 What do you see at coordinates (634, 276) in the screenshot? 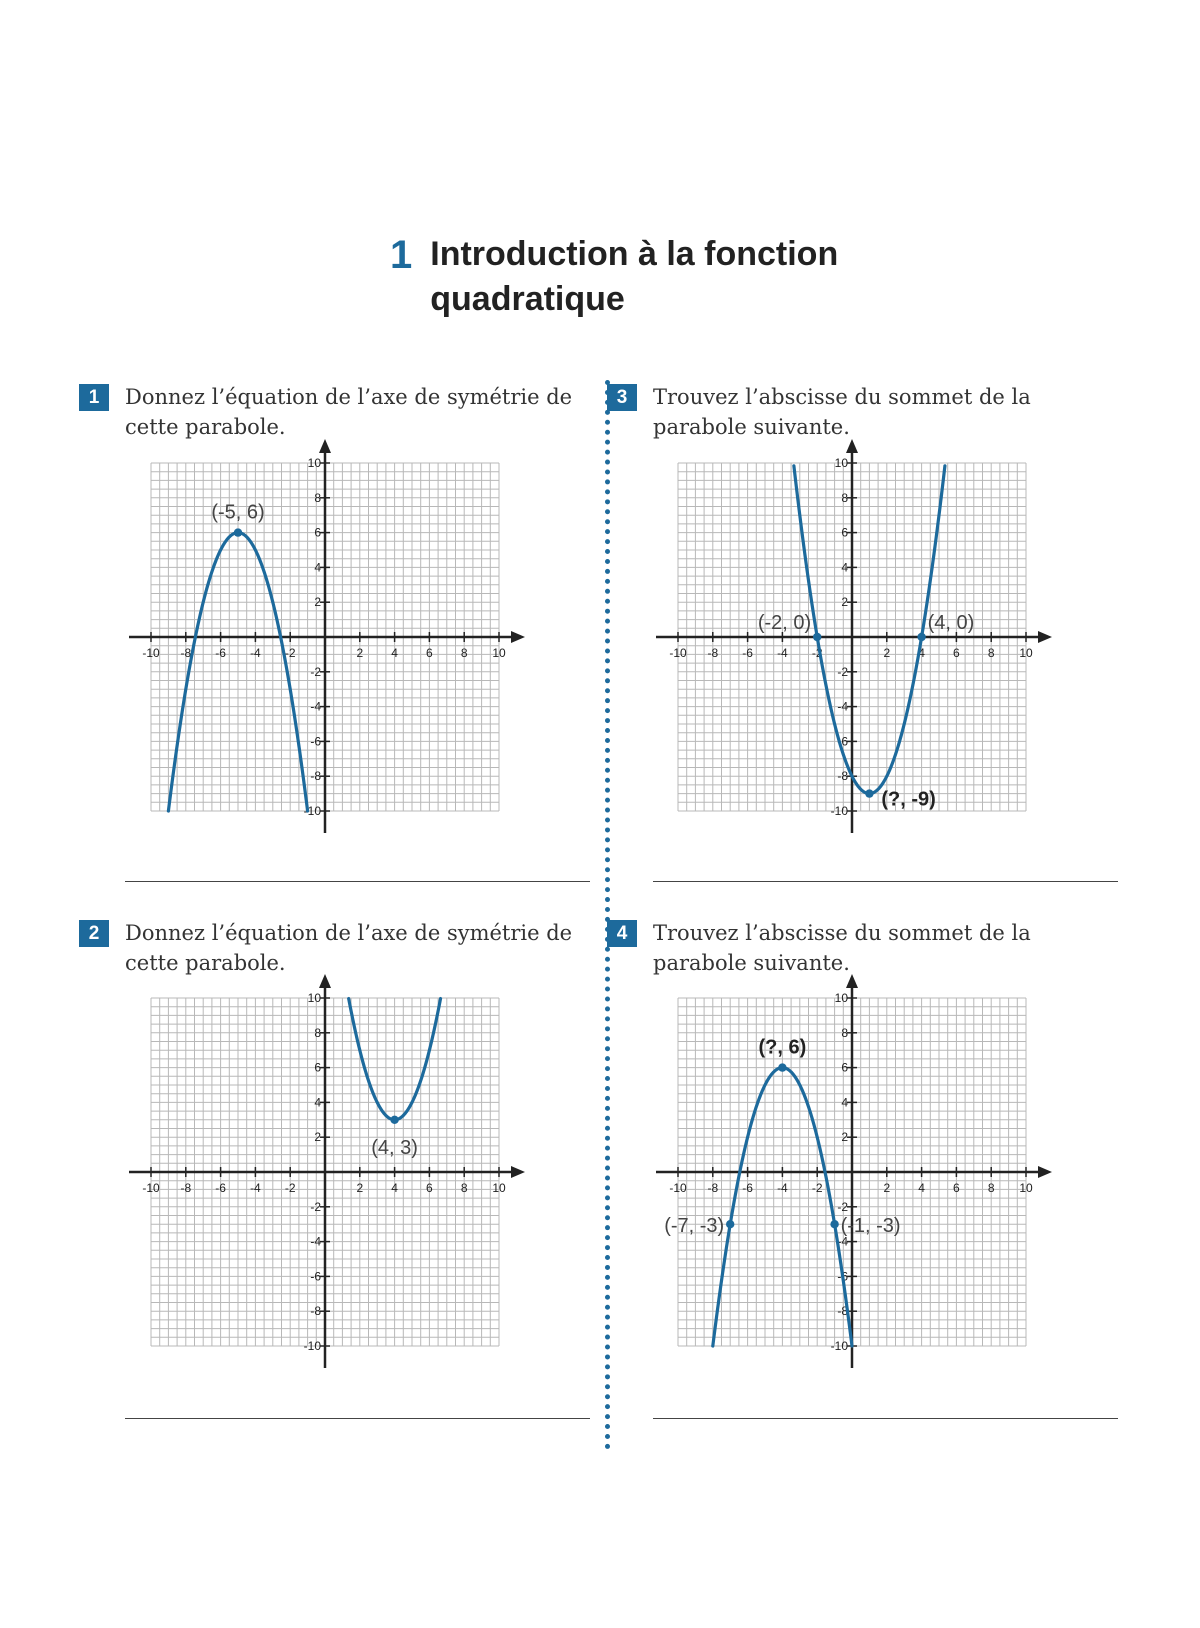
I see `chapter-title: Introduction à la fonction quadratique` at bounding box center [634, 276].